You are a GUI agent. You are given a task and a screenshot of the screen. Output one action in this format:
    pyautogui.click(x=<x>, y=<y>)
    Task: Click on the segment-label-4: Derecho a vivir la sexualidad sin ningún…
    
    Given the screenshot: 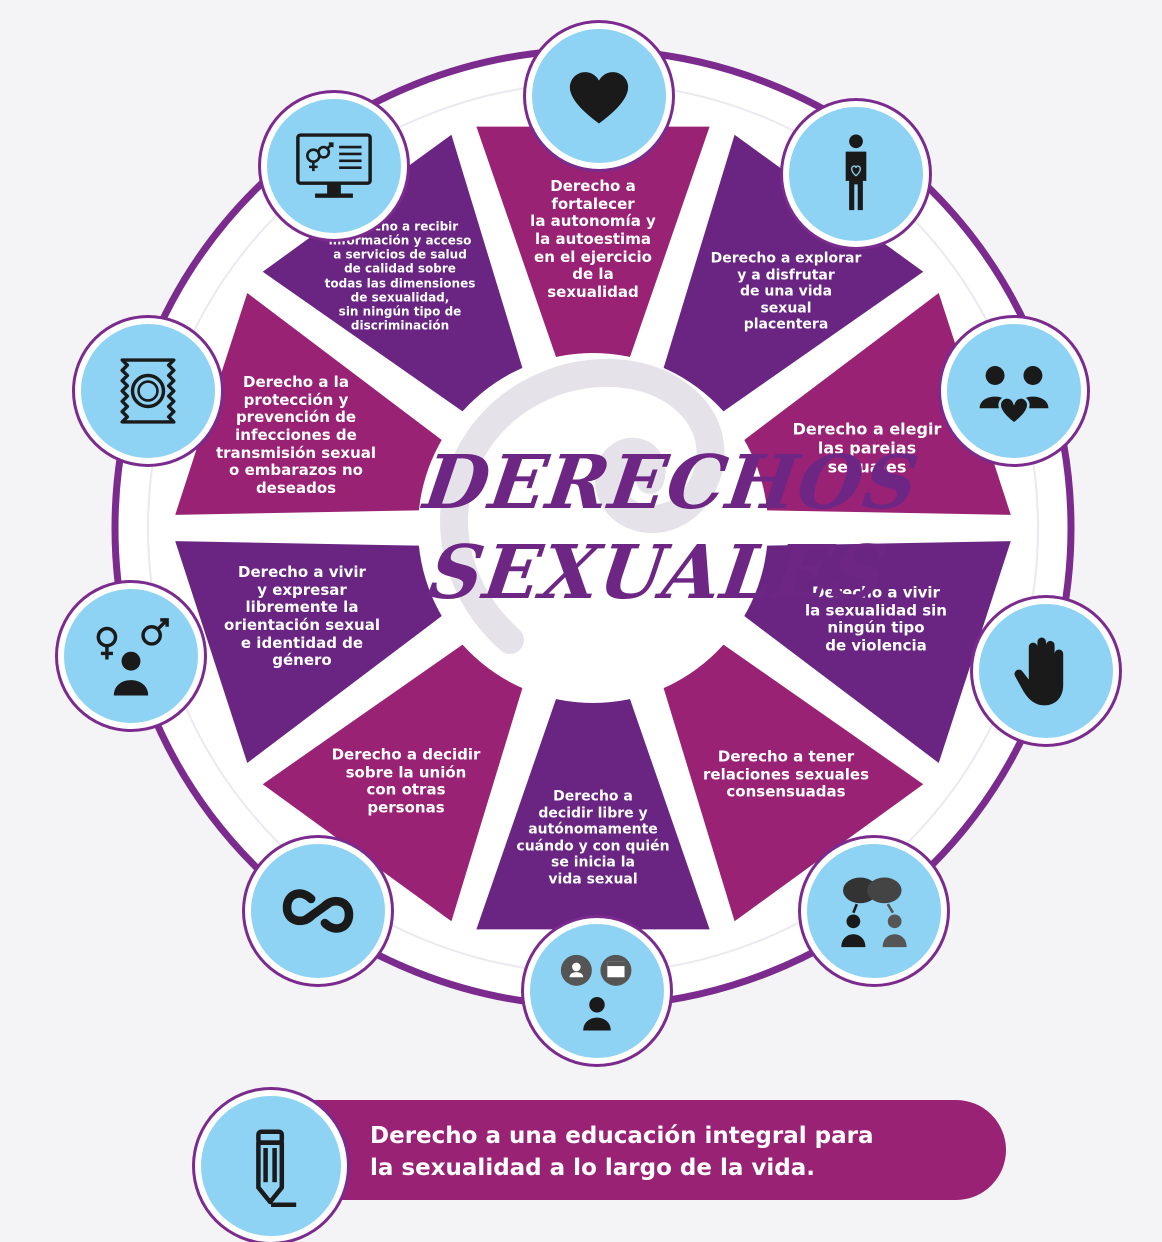 What is the action you would take?
    pyautogui.click(x=876, y=619)
    